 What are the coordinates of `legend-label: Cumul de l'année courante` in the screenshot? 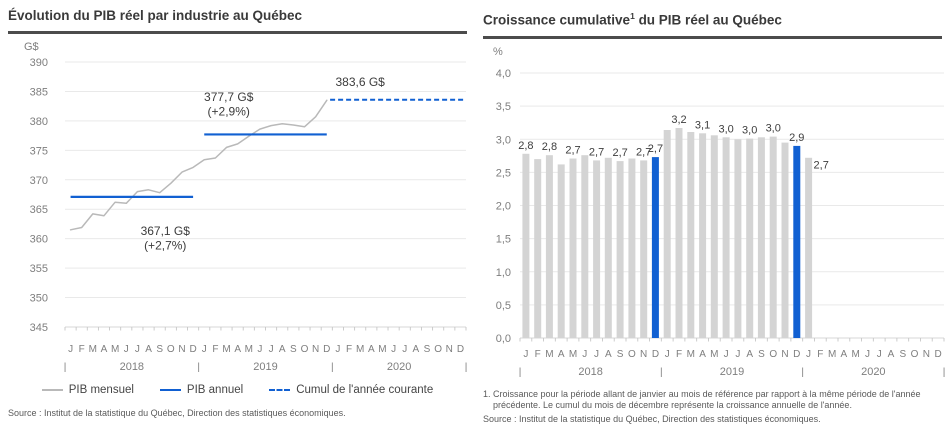 It's located at (365, 389).